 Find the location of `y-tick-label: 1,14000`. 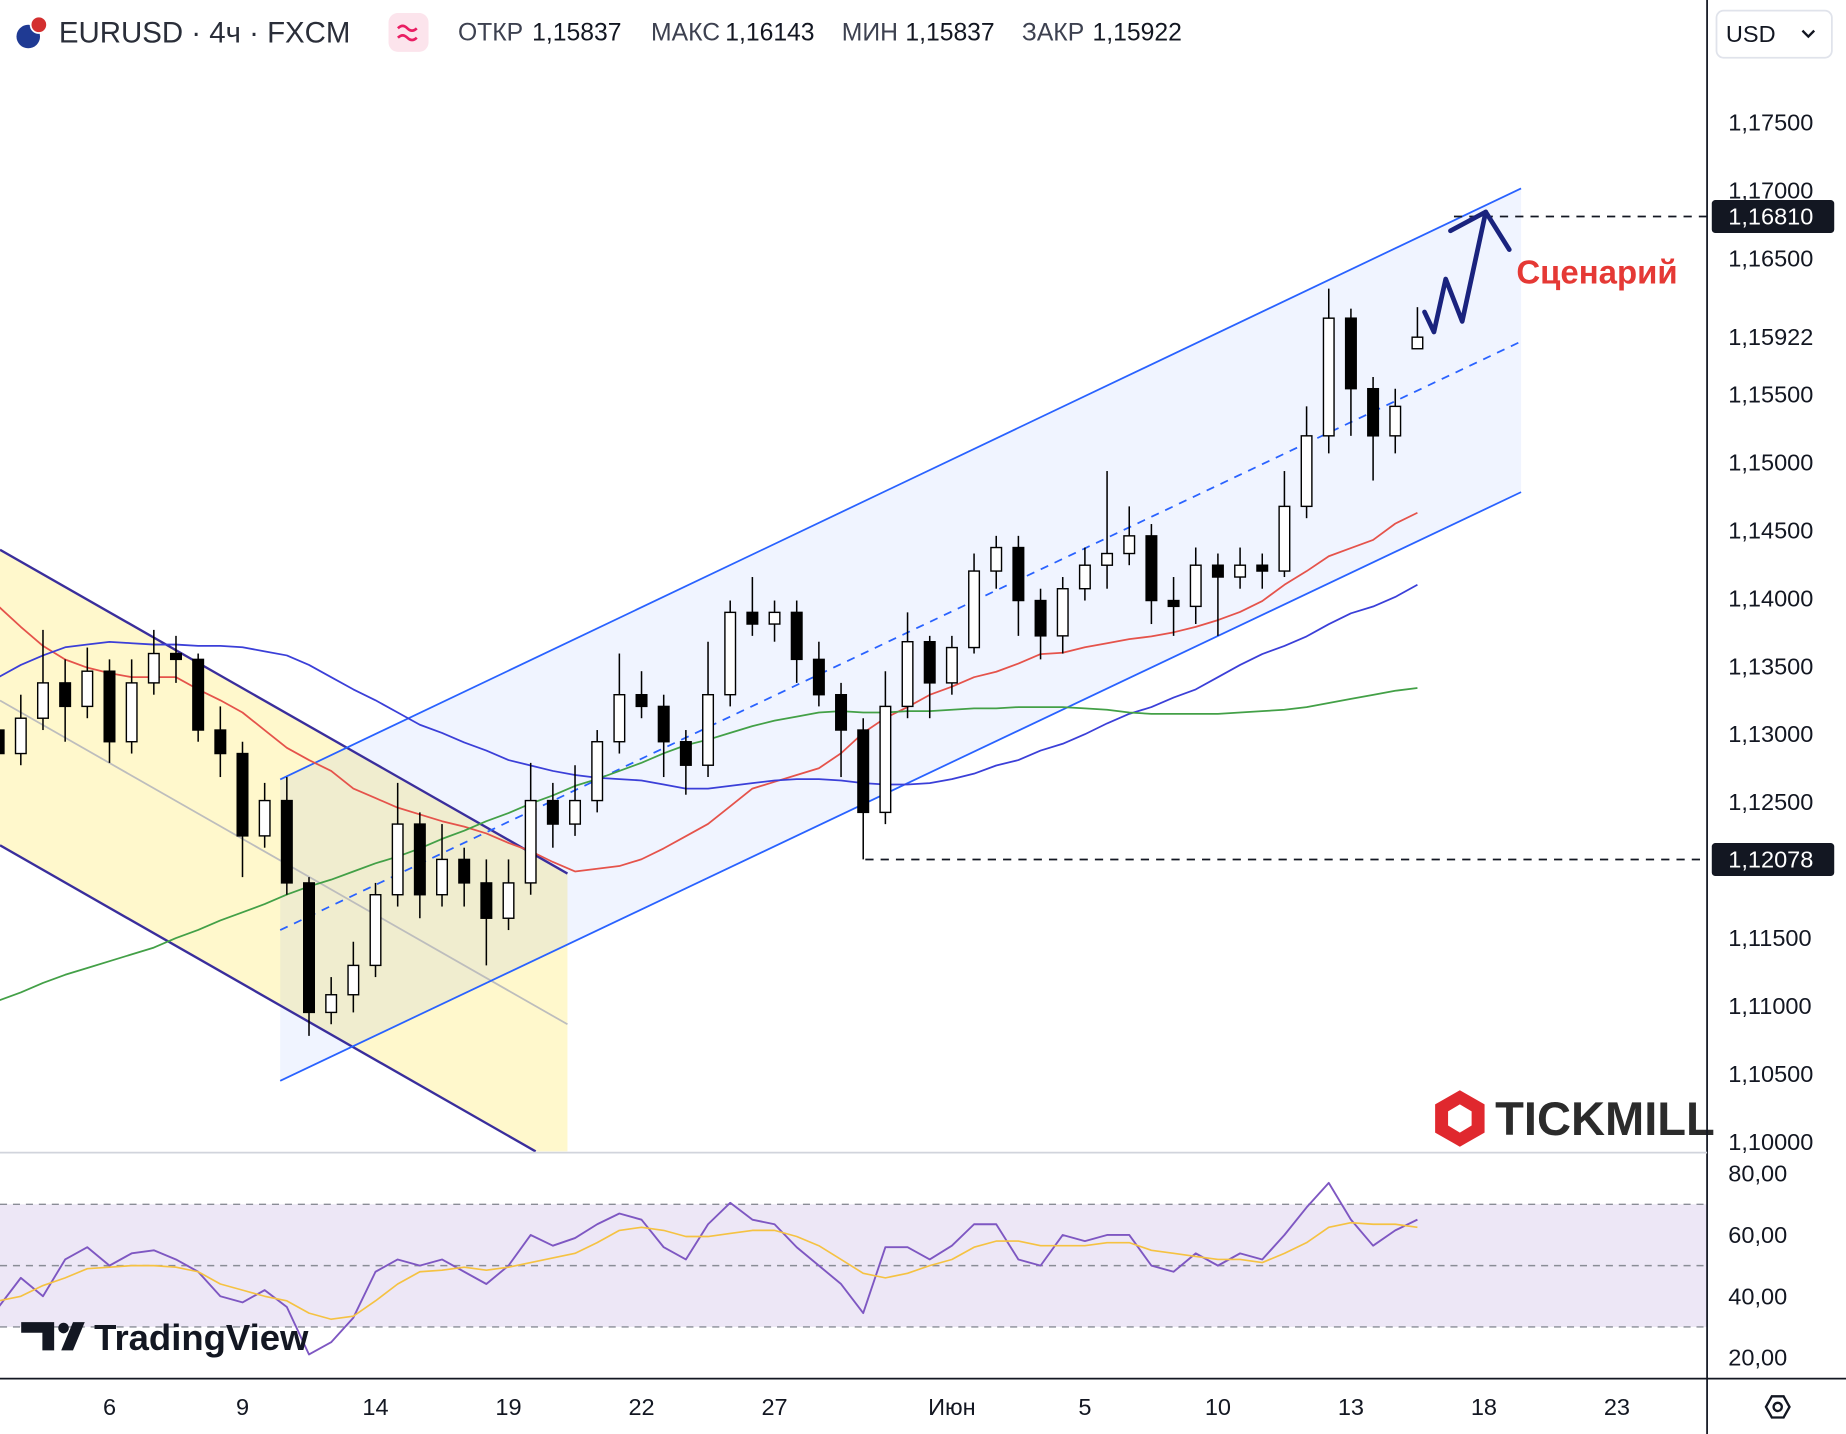

y-tick-label: 1,14000 is located at coordinates (1770, 598).